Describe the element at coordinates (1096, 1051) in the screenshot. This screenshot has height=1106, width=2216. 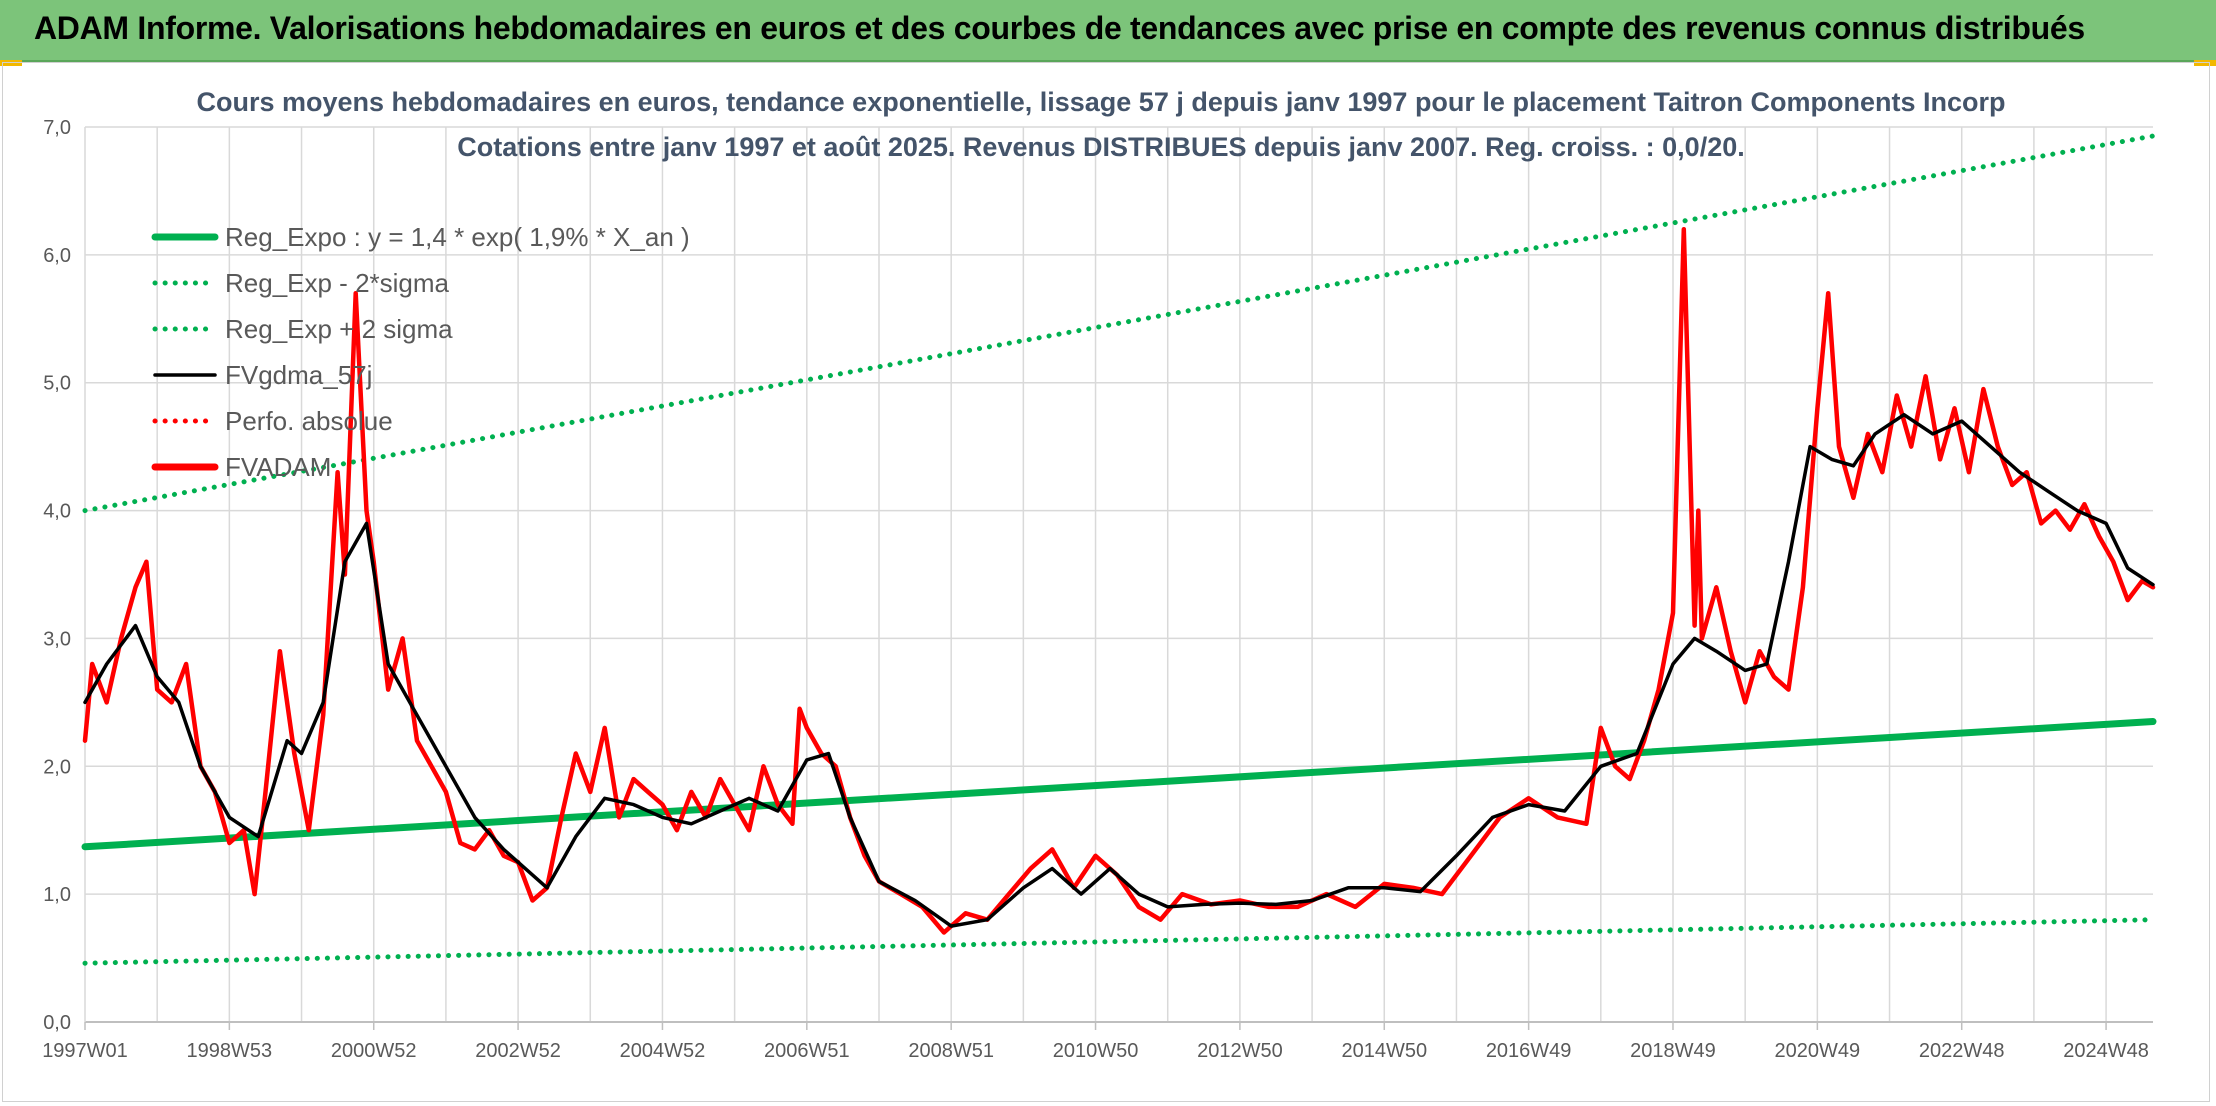
I see `x-tick-label: 2010W50` at that location.